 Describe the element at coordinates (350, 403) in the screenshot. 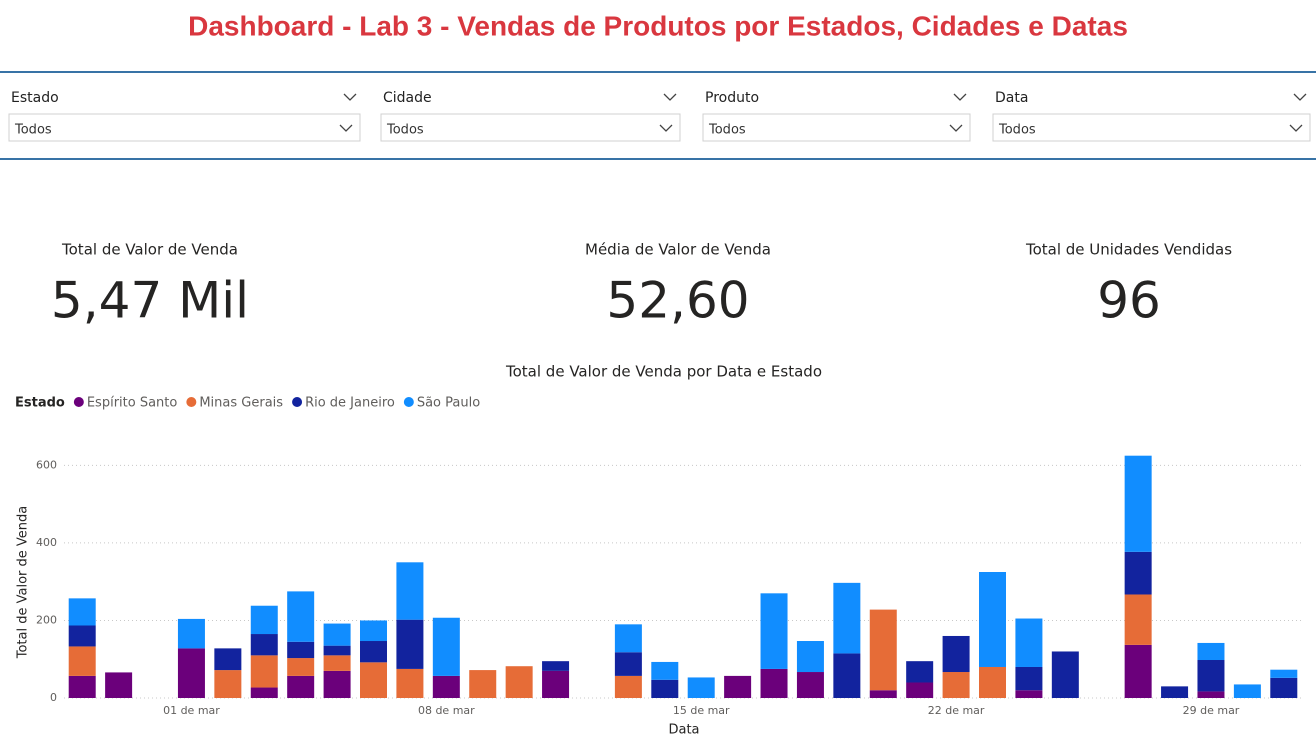

I see `legend-label: Rio de Janeiro` at that location.